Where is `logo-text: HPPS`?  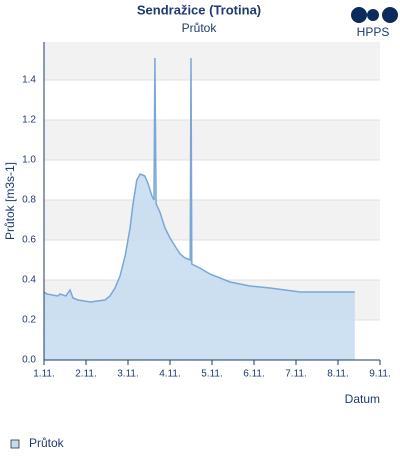 logo-text: HPPS is located at coordinates (373, 32).